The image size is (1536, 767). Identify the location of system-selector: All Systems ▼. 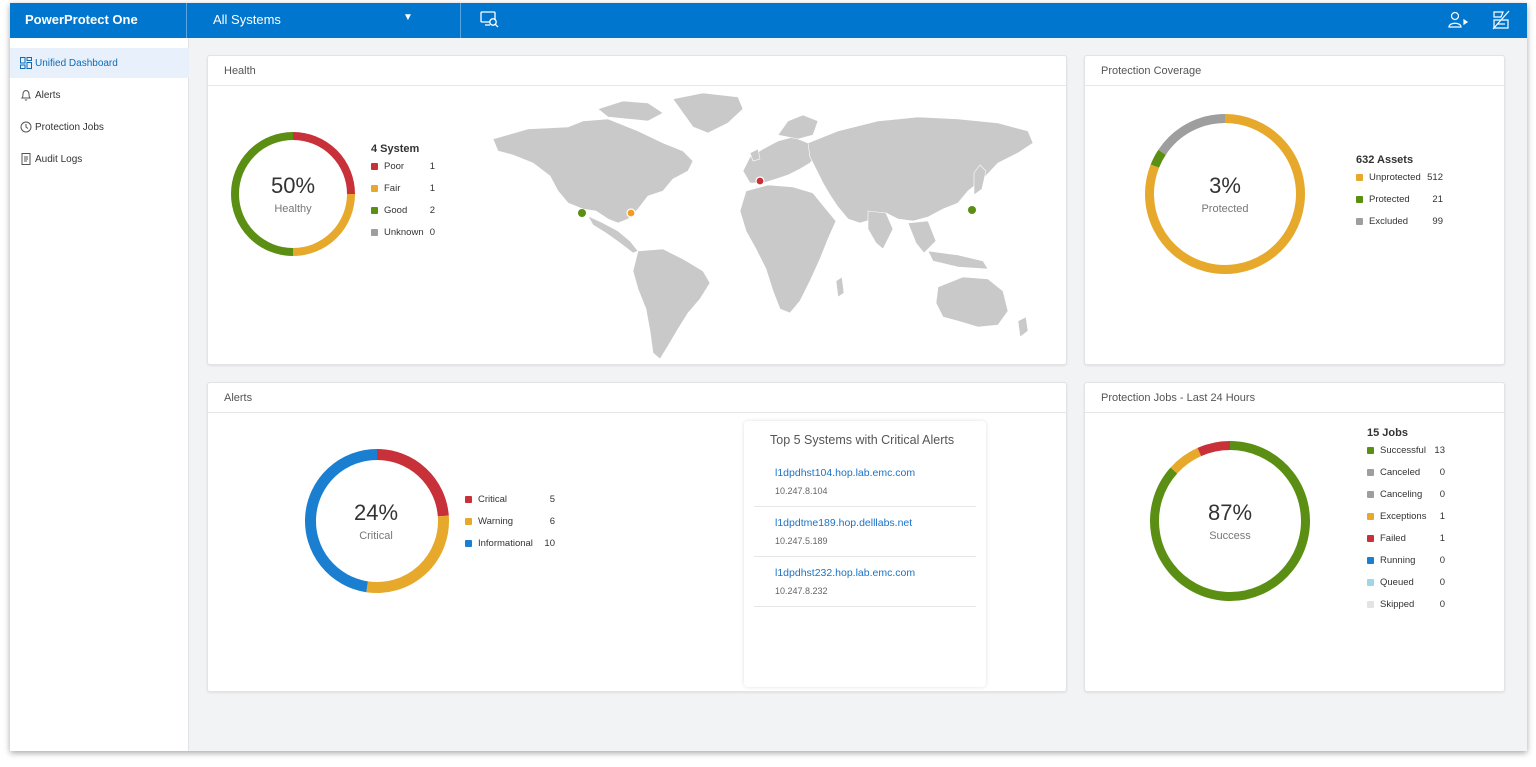
(324, 20).